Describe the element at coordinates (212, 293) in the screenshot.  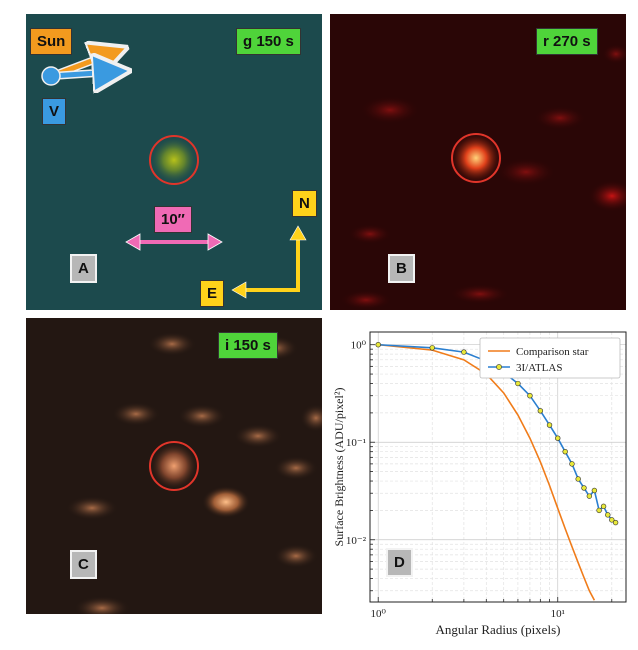
I see `east-label: E` at that location.